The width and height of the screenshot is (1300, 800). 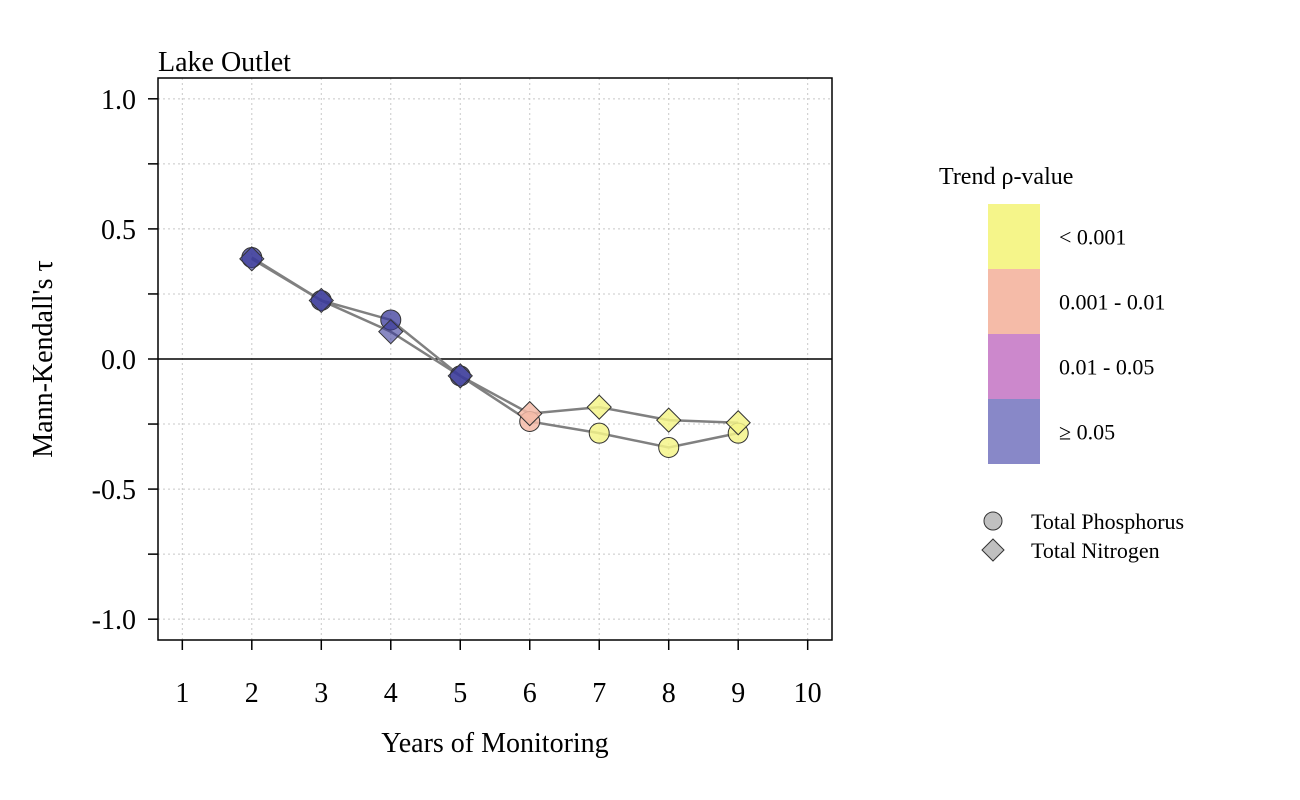 What do you see at coordinates (118, 100) in the screenshot?
I see `y-tick-label: 1.0` at bounding box center [118, 100].